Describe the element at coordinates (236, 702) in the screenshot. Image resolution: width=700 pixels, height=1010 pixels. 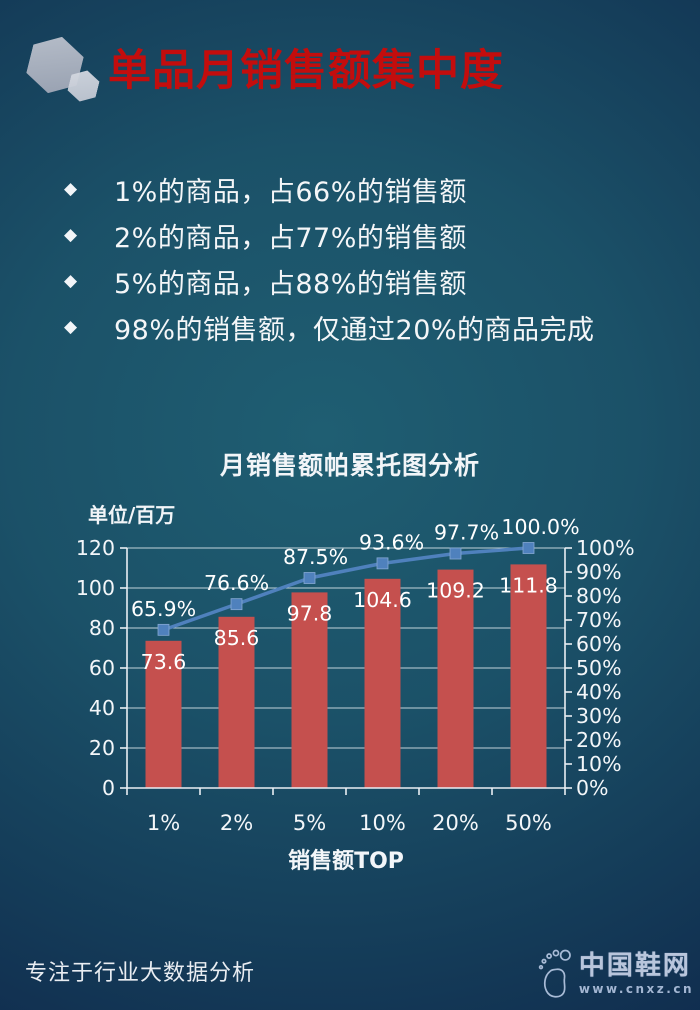
I see `bar-2%` at that location.